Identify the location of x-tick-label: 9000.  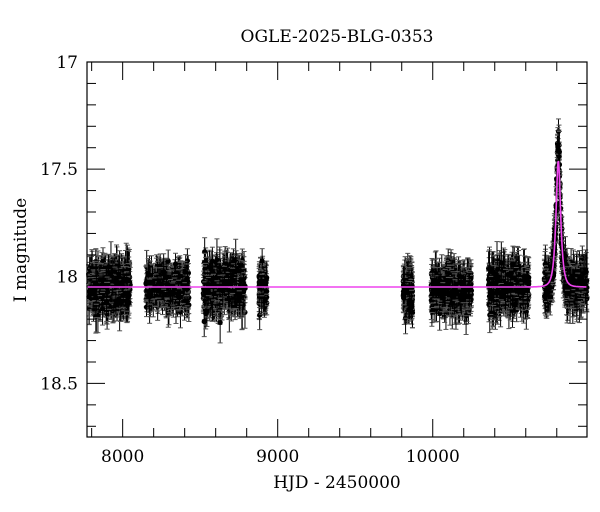
(277, 457).